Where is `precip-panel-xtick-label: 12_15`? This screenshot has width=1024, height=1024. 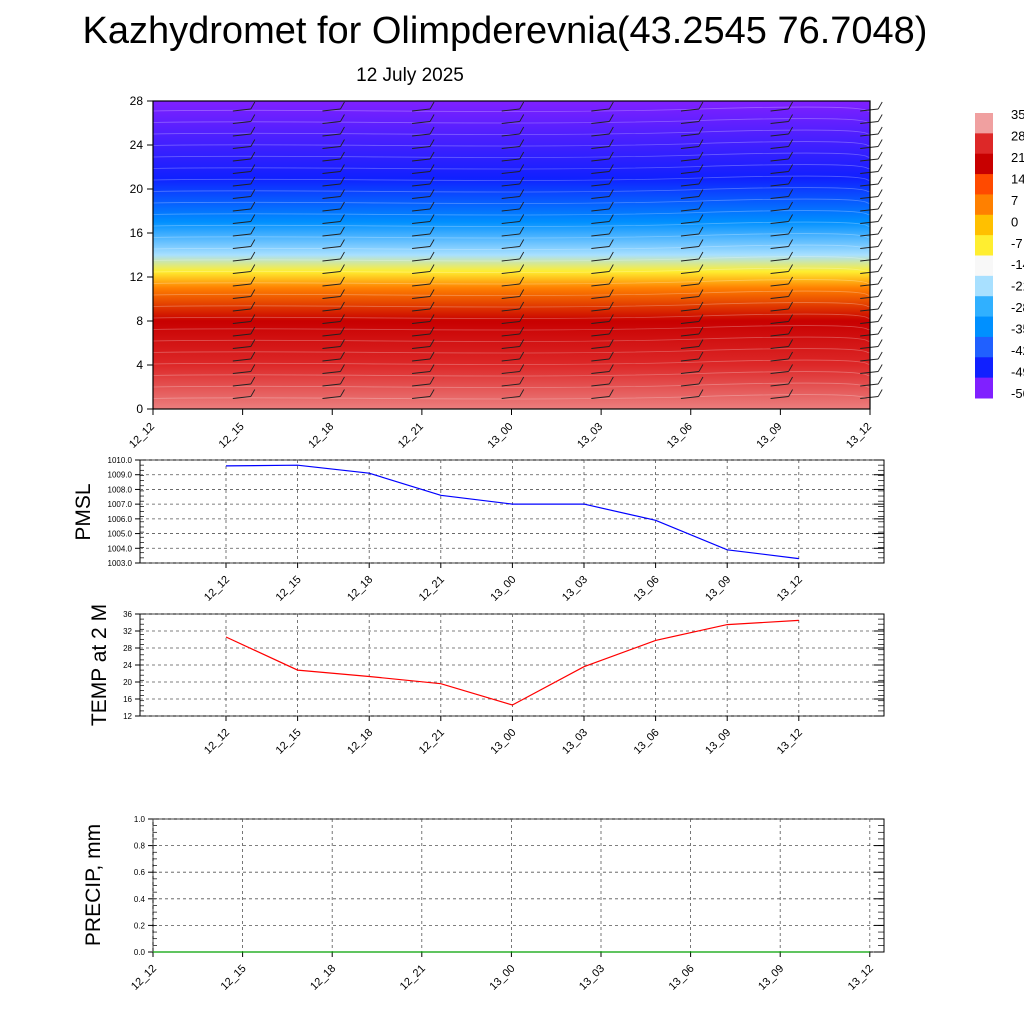
precip-panel-xtick-label: 12_15 is located at coordinates (234, 978).